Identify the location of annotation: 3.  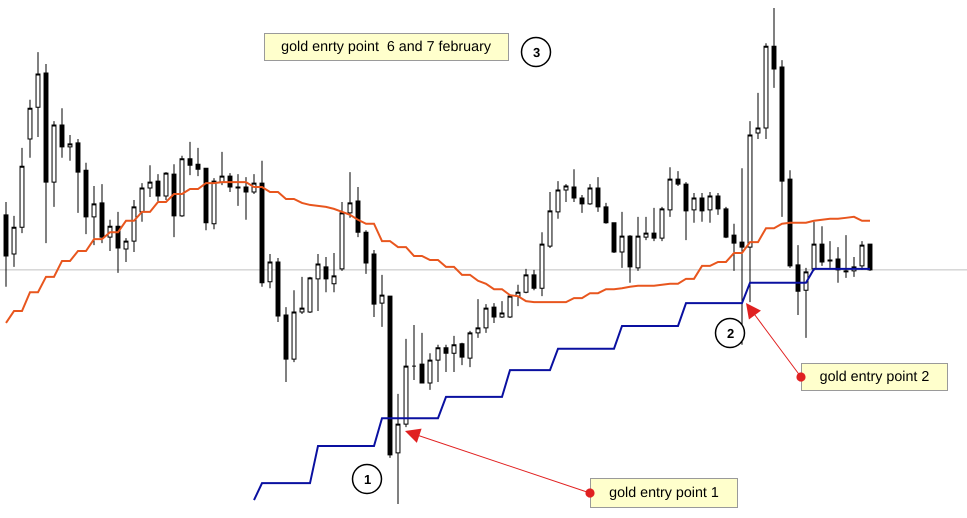
(536, 52).